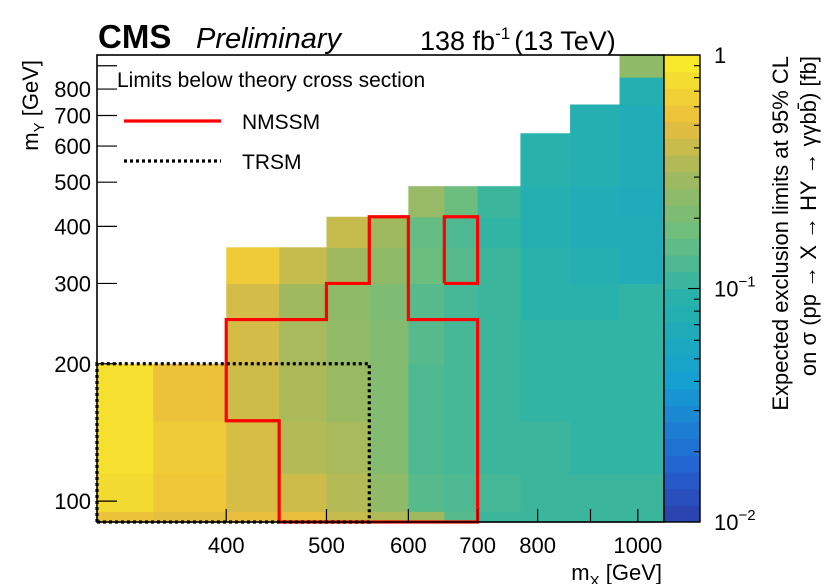  Describe the element at coordinates (637, 545) in the screenshot. I see `x-tick-label: 1000` at that location.